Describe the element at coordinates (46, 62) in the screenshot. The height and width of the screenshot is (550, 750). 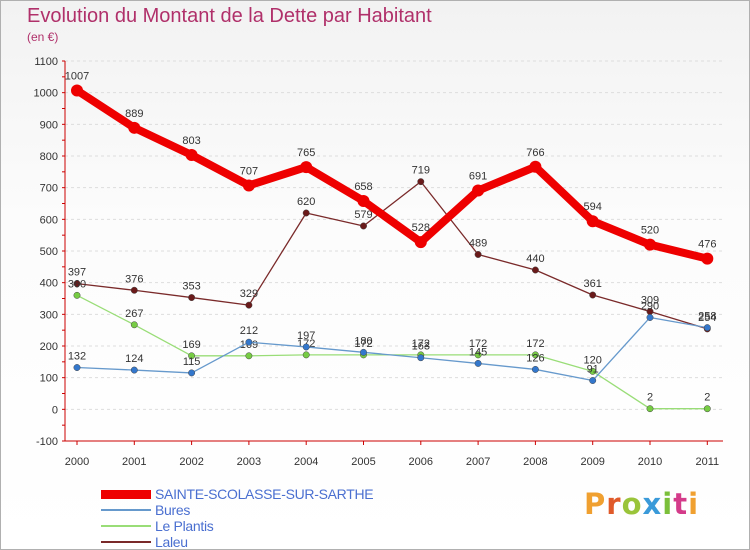
I see `y-tick-label: 1100` at that location.